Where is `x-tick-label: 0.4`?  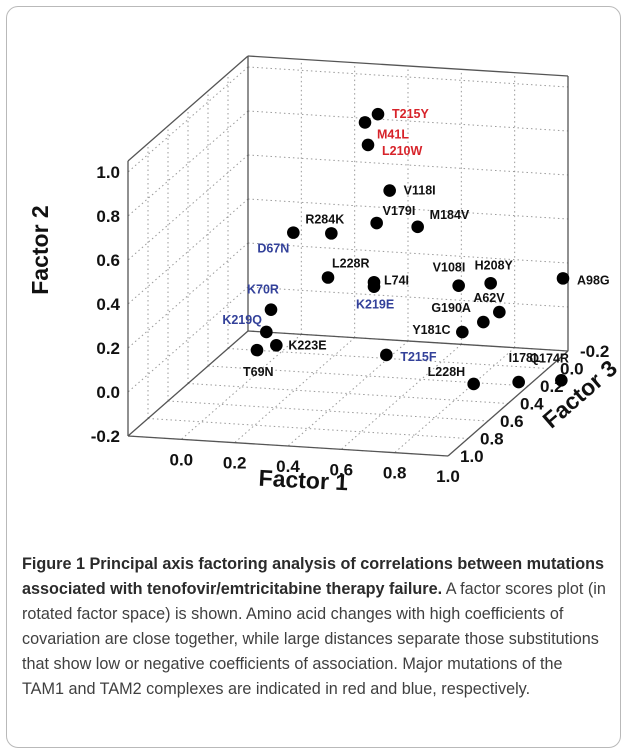 x-tick-label: 0.4 is located at coordinates (288, 466).